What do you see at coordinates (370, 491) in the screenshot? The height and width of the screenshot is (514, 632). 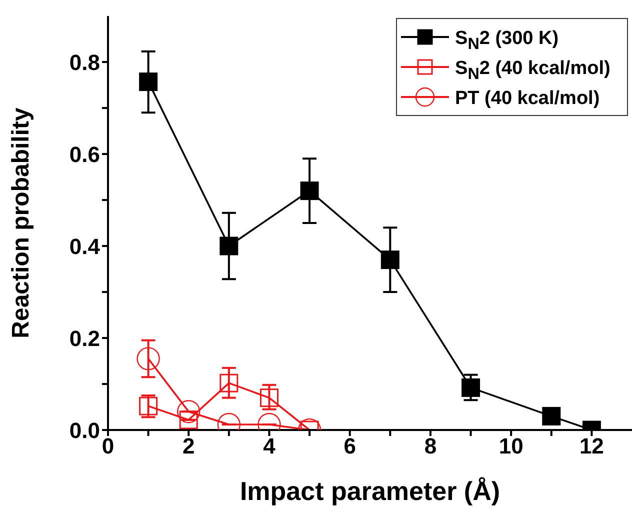 I see `x-axis-title: Impact parameter (Å)` at bounding box center [370, 491].